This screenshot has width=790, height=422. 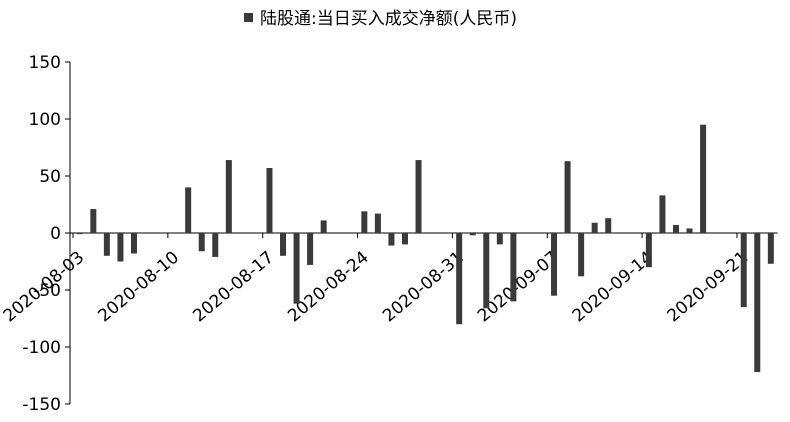 What do you see at coordinates (45, 120) in the screenshot?
I see `y-tick-label: 100` at bounding box center [45, 120].